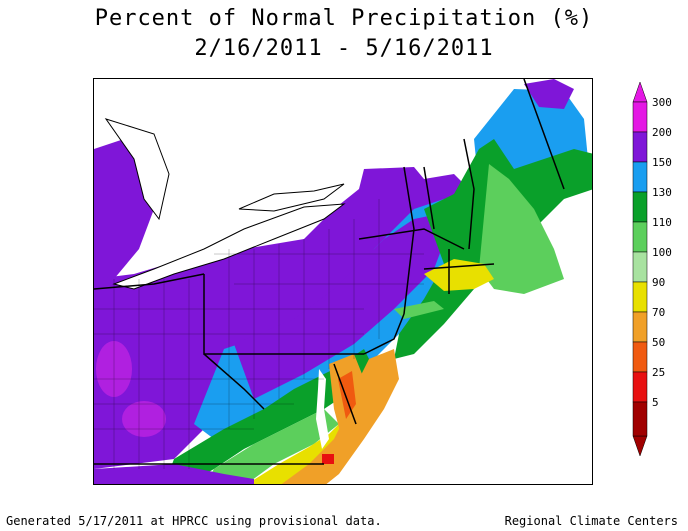 This screenshot has height=531, width=688. What do you see at coordinates (549, 94) in the screenshot?
I see `region-maine-purple` at bounding box center [549, 94].